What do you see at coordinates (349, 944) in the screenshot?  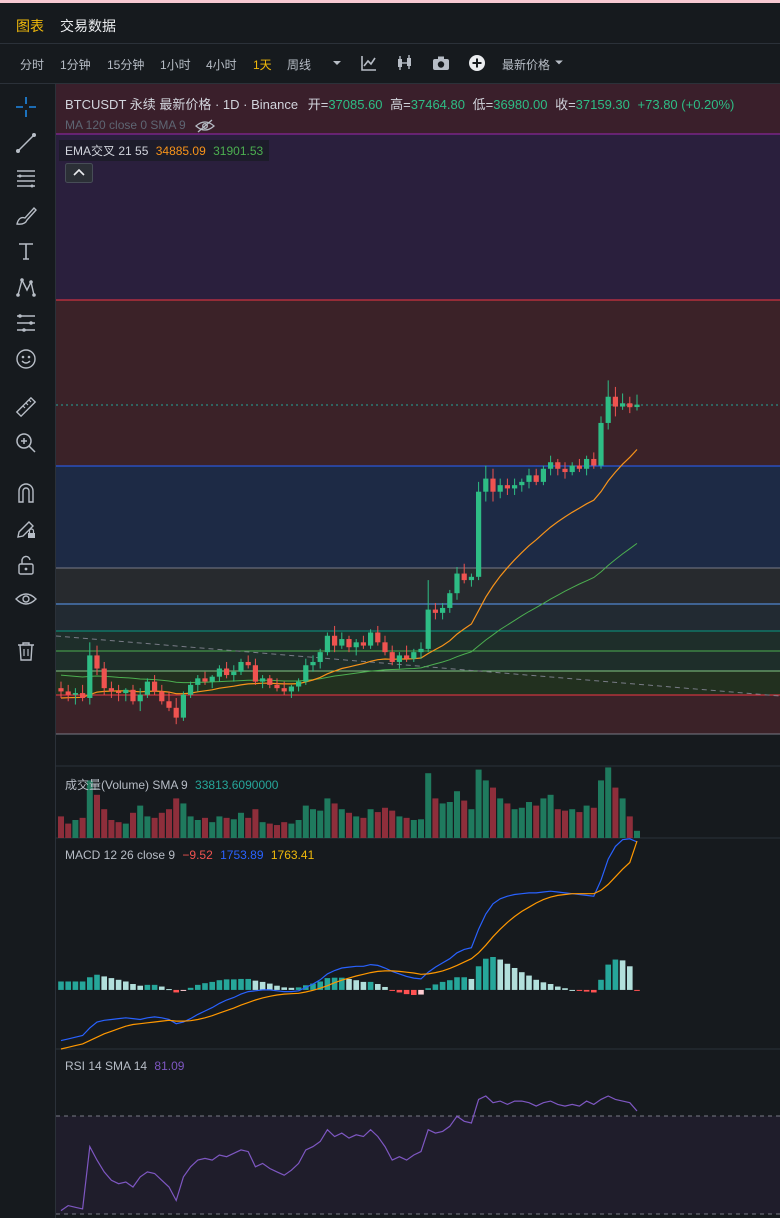 I see `macd-line-series` at bounding box center [349, 944].